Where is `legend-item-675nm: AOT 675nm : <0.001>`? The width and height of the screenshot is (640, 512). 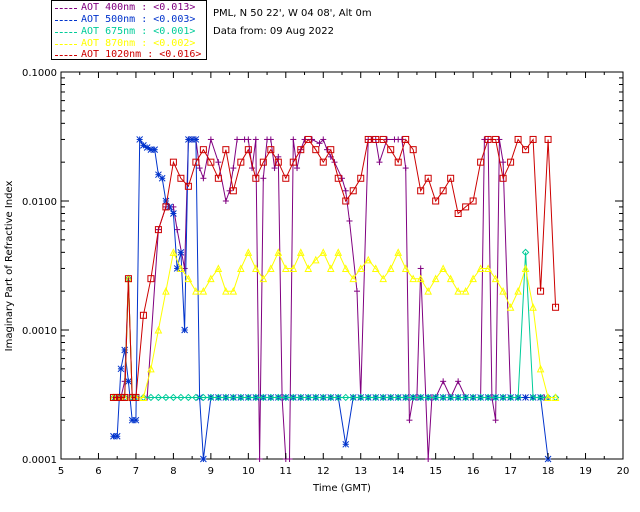
legend-item-675nm: AOT 675nm : <0.001> is located at coordinates (129, 32).